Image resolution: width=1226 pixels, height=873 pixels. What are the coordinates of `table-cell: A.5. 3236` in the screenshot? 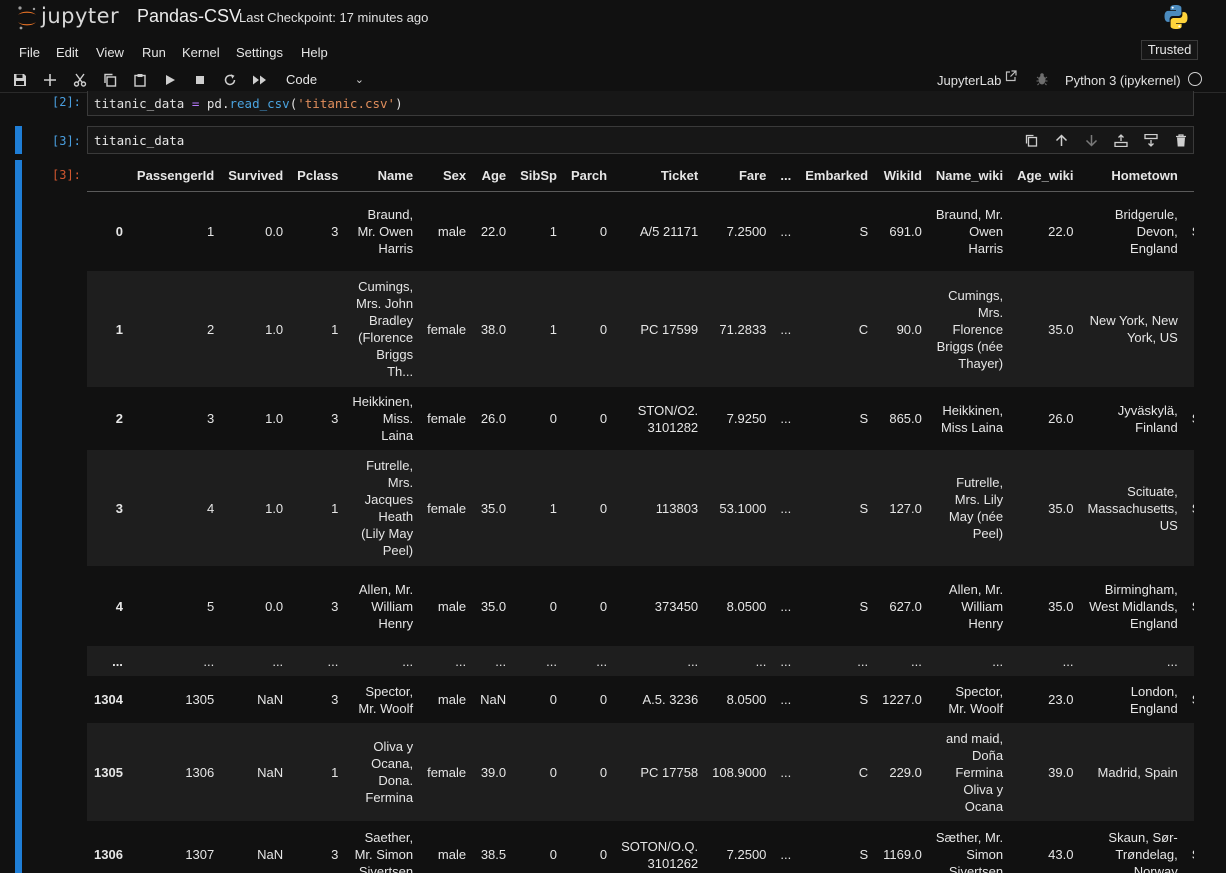 It's located at (670, 699).